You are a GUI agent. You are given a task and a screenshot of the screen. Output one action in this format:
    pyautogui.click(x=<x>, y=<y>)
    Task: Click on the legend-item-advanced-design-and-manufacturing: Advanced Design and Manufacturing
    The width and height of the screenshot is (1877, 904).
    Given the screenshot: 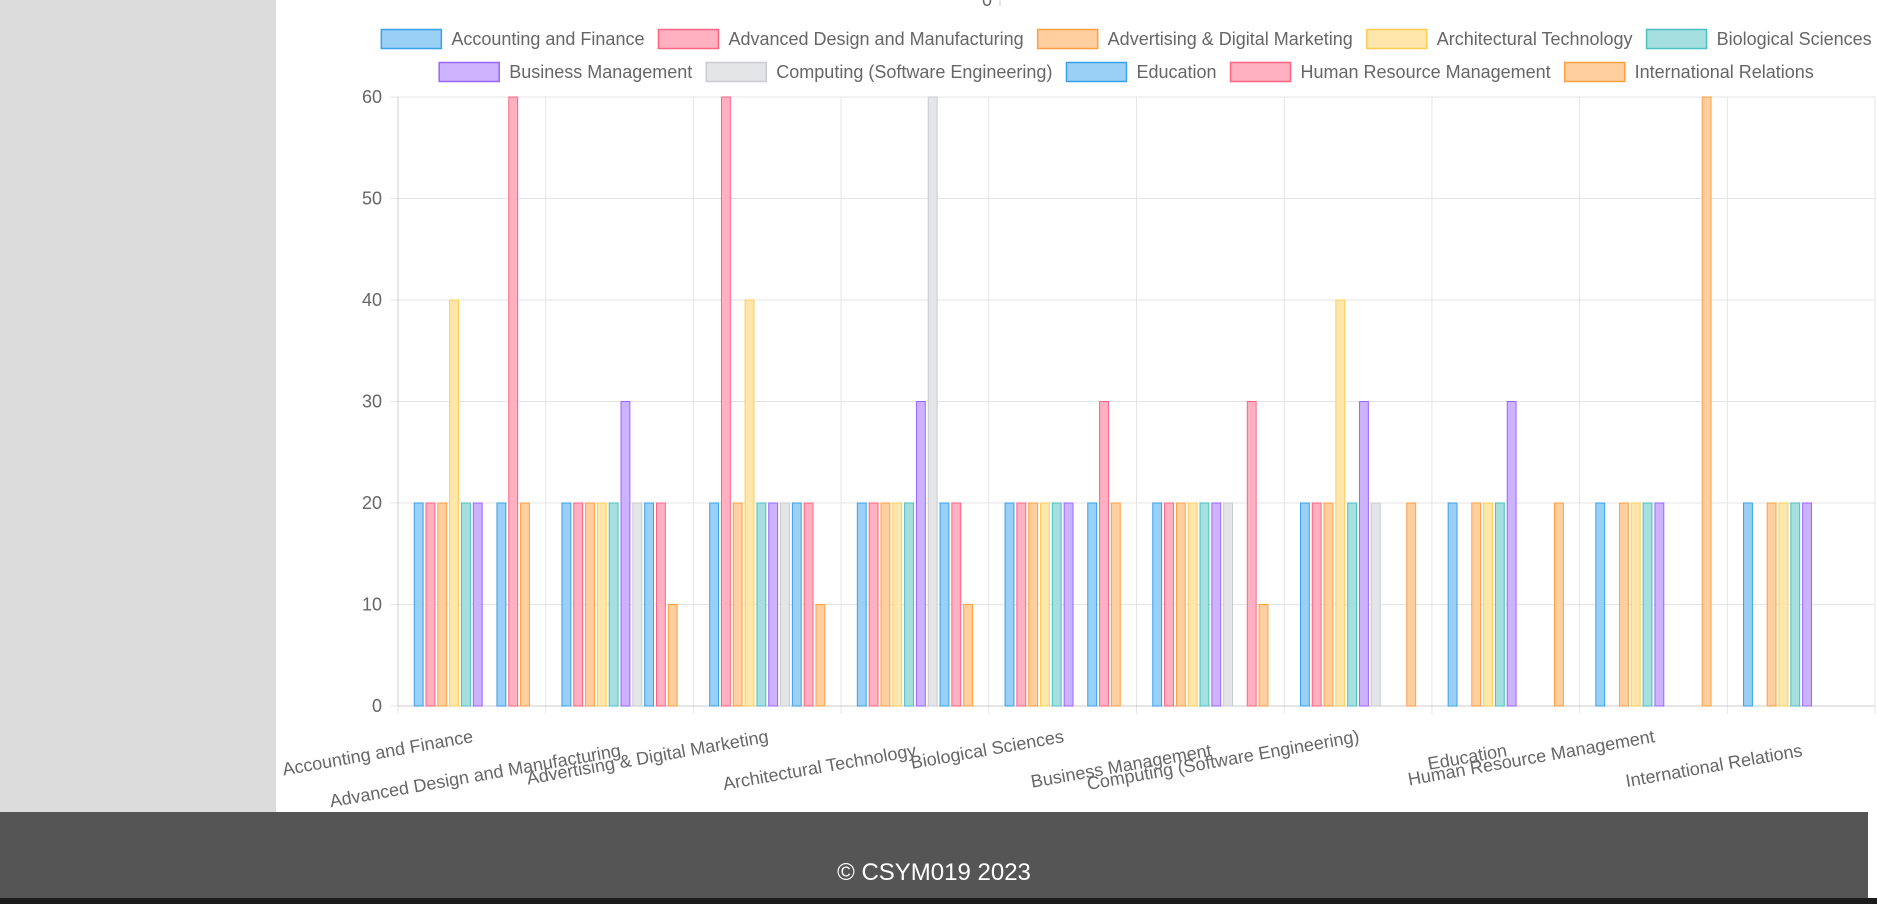 What is the action you would take?
    pyautogui.click(x=840, y=39)
    